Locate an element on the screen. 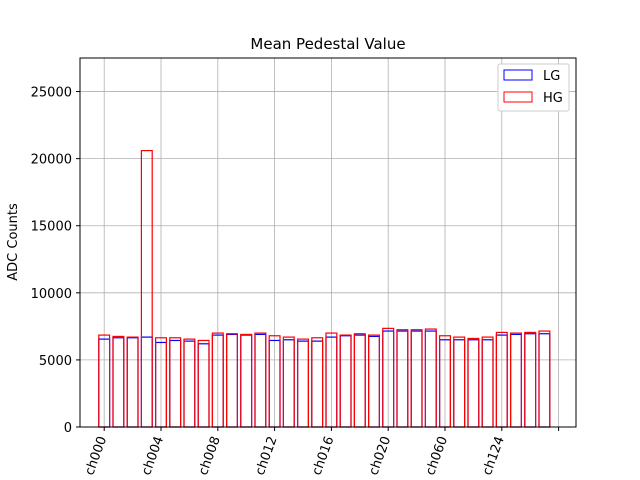  x-tick-label: ch020 is located at coordinates (380, 455).